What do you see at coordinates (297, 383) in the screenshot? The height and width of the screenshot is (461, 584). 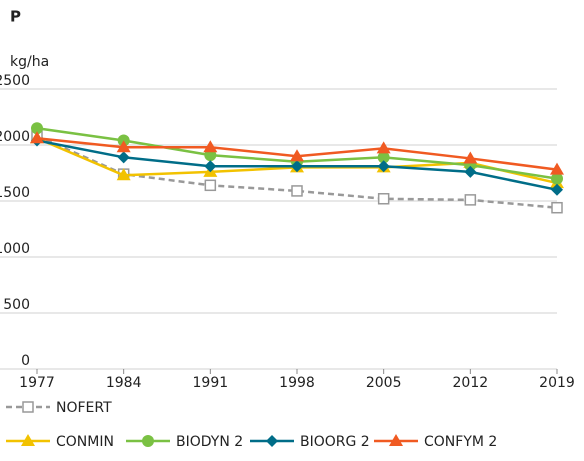 I see `x-tick-label: 1998` at bounding box center [297, 383].